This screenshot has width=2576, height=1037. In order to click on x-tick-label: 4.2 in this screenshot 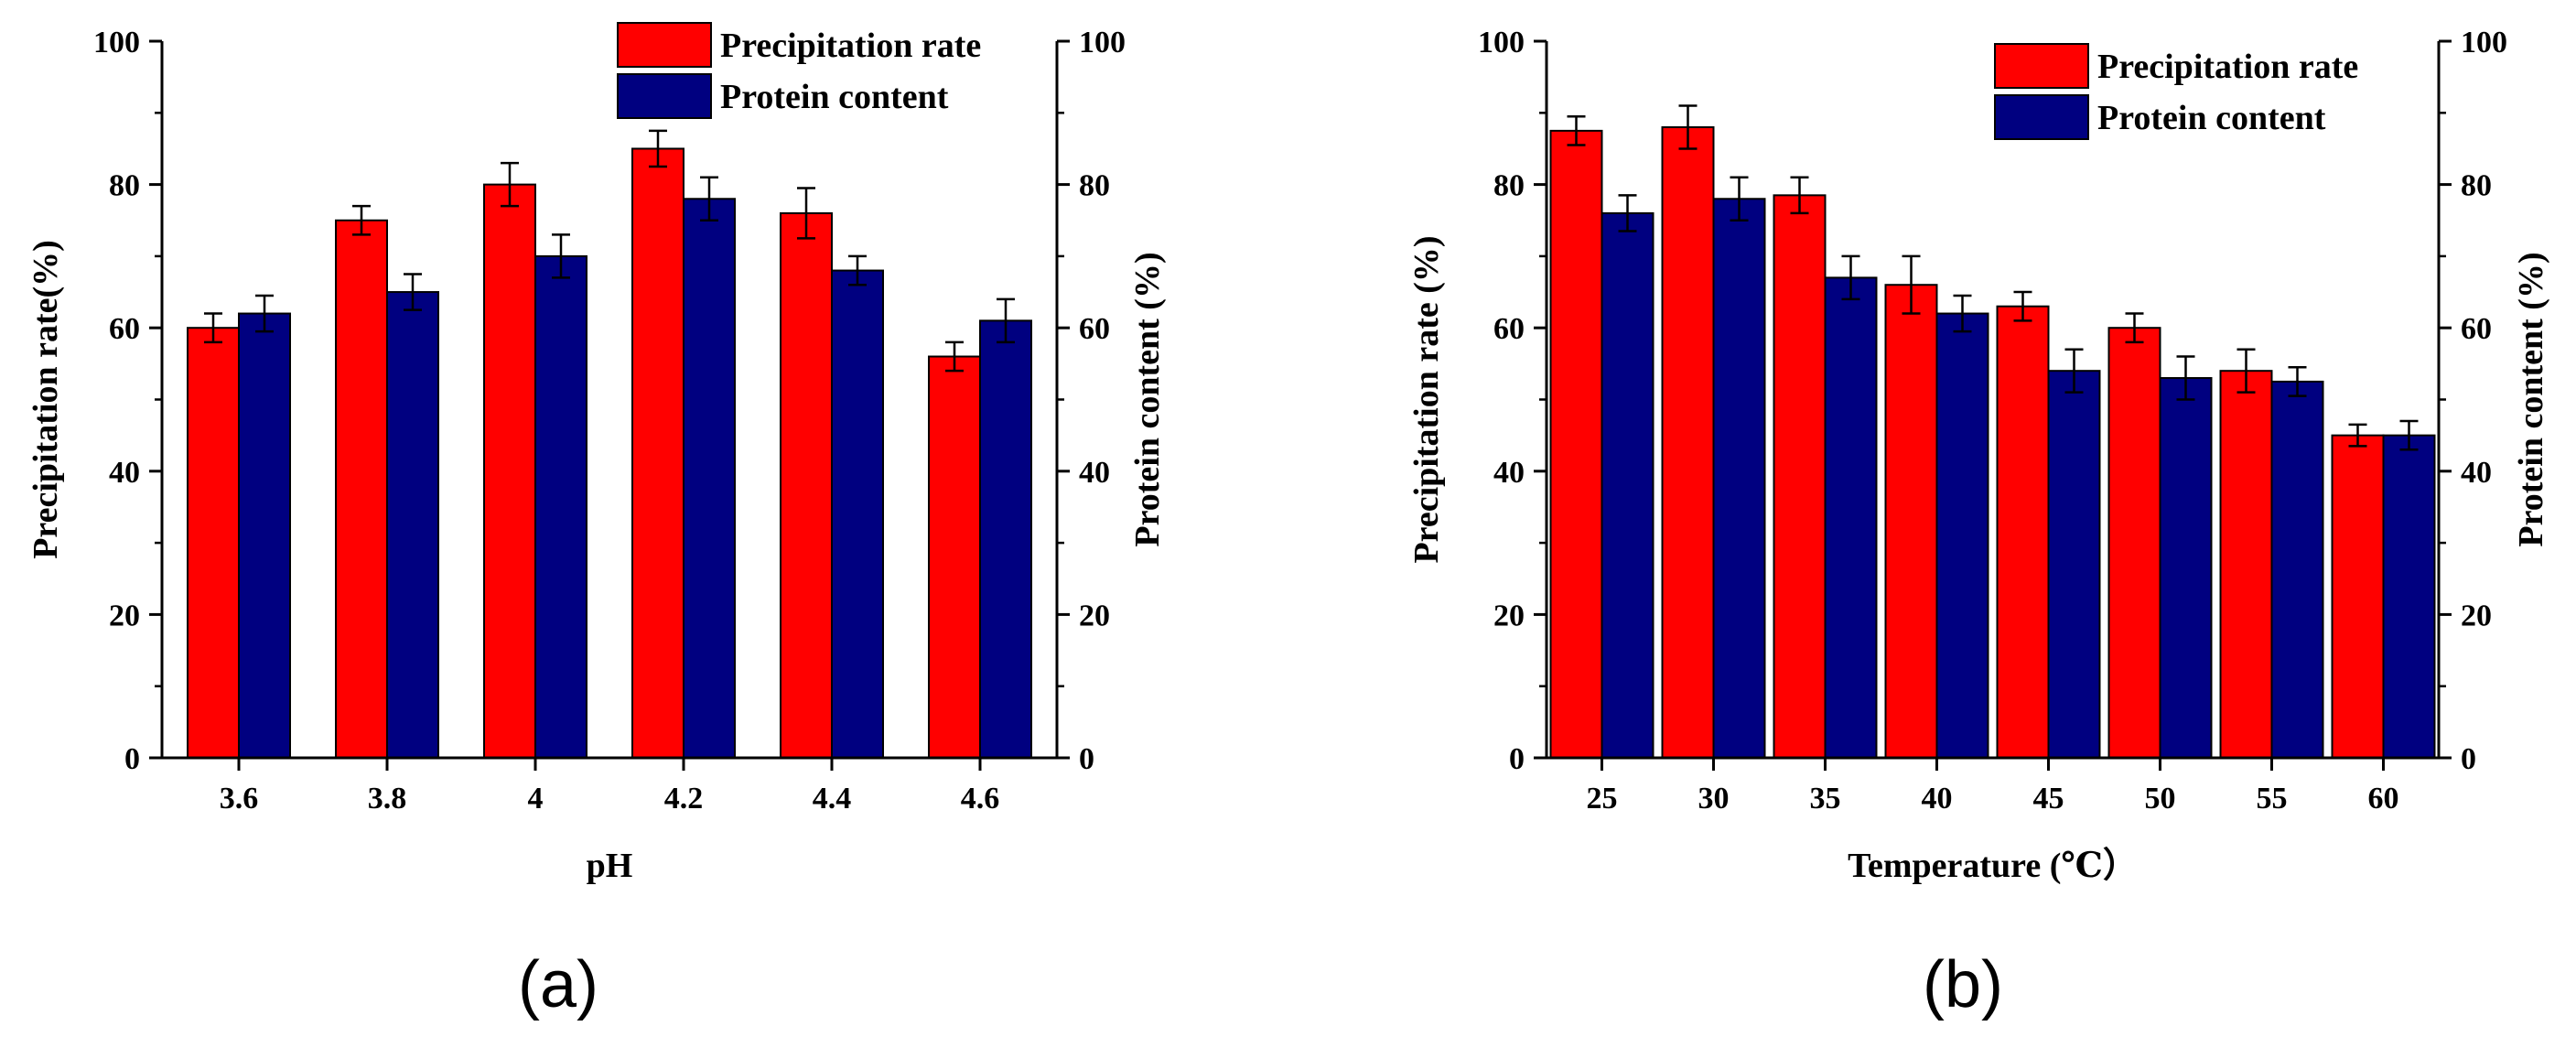, I will do `click(684, 799)`.